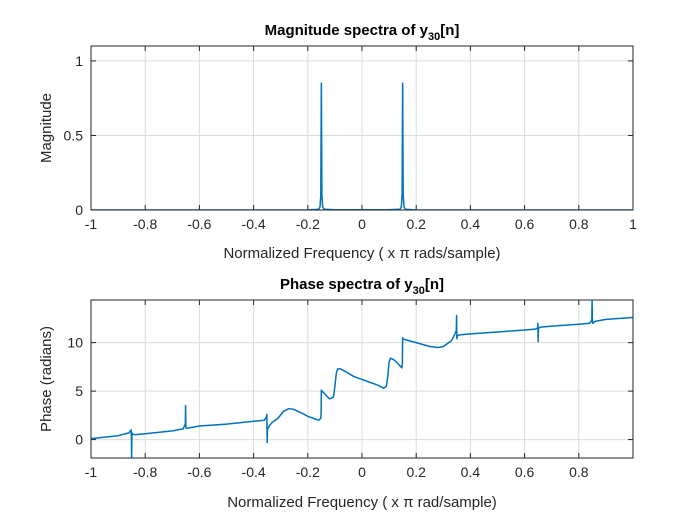 This screenshot has height=525, width=700. I want to click on phase-xtick-label: -0.8, so click(145, 472).